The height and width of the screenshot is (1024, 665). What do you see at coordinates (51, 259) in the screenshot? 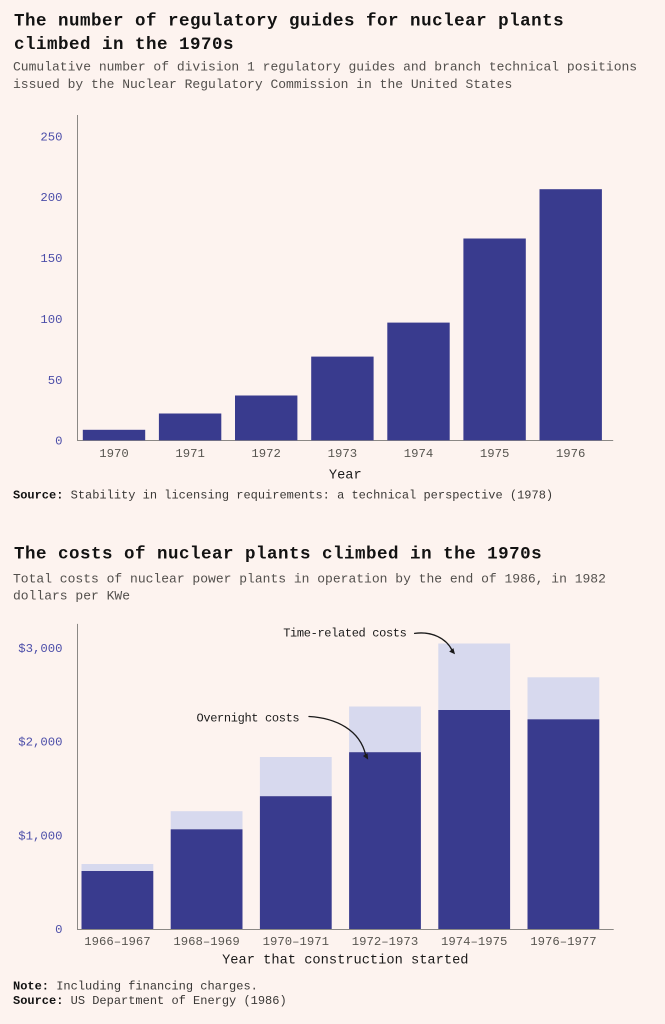
I see `svg-text: 150` at bounding box center [51, 259].